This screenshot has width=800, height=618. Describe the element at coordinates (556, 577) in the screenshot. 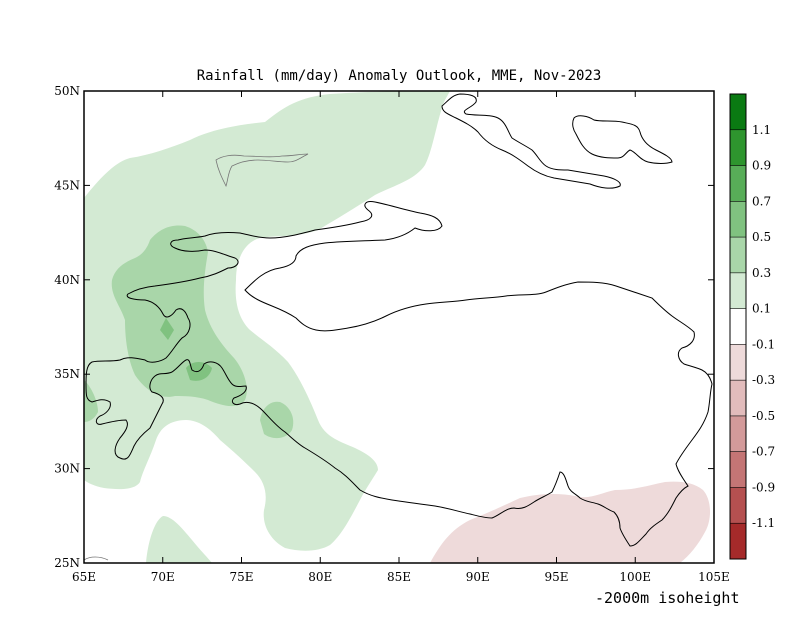

I see `x-tick-label: 95E` at that location.